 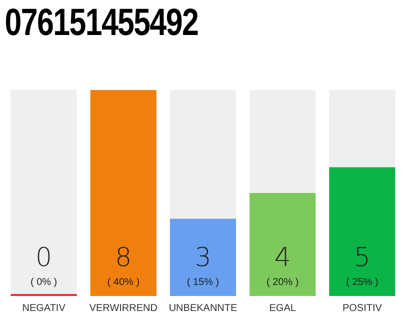 What do you see at coordinates (282, 308) in the screenshot?
I see `x-tick-label: EGAL` at bounding box center [282, 308].